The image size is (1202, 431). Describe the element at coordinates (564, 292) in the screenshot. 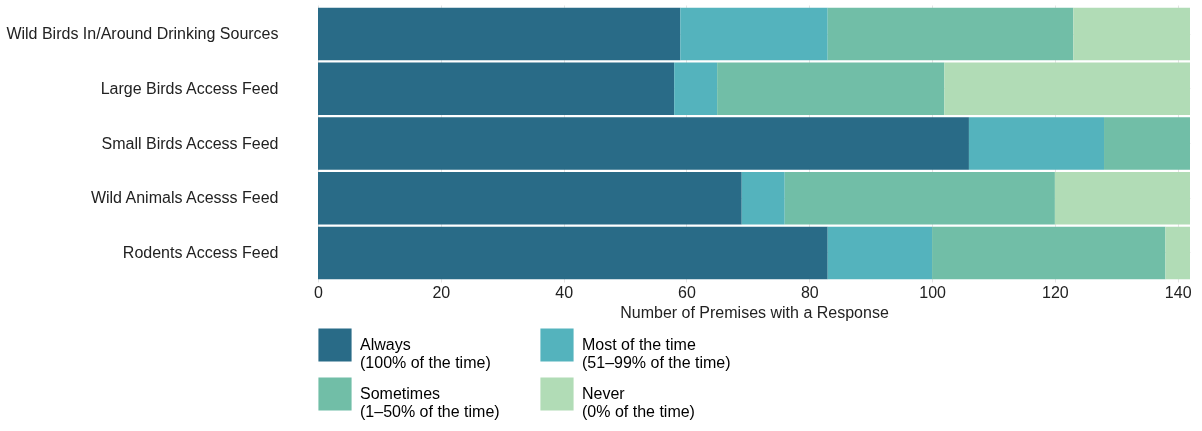

I see `x-tick-label: 40` at that location.